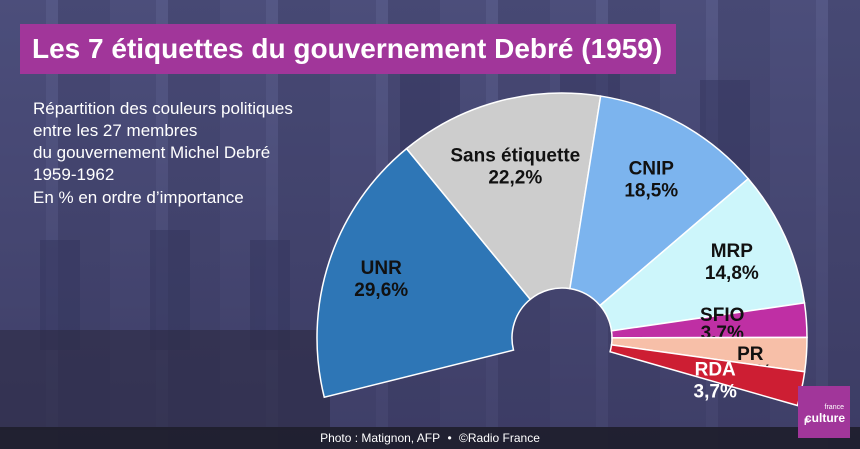  What do you see at coordinates (824, 418) in the screenshot?
I see `logo-big-text: culture` at bounding box center [824, 418].